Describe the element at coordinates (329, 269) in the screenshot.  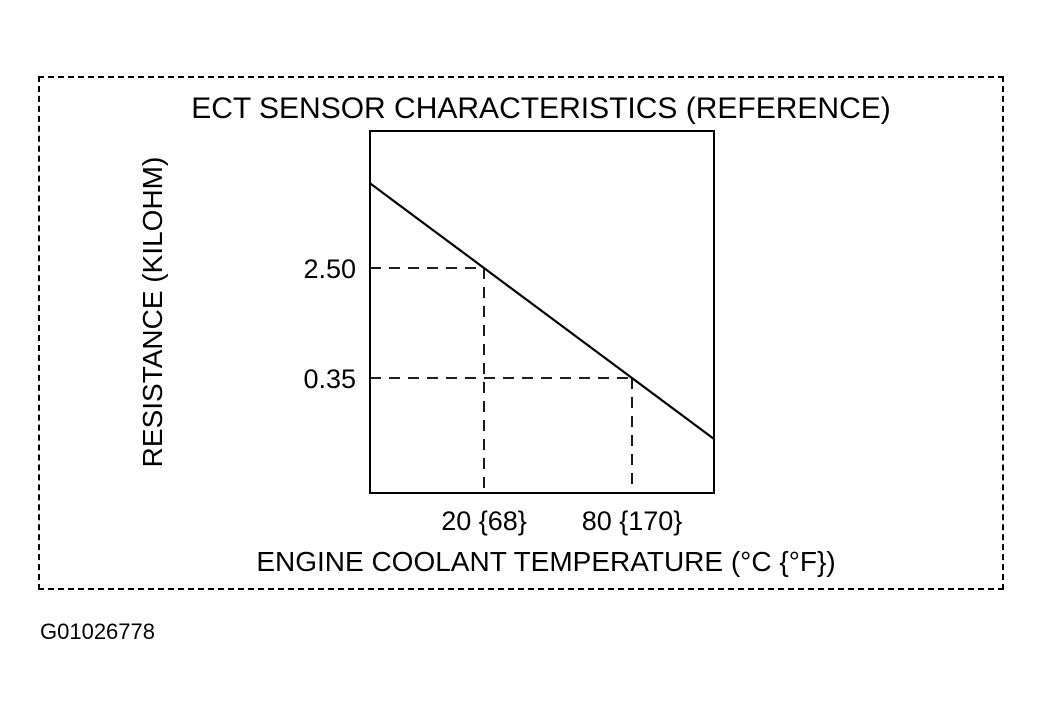
I see `y-tick-label: 2.50` at that location.